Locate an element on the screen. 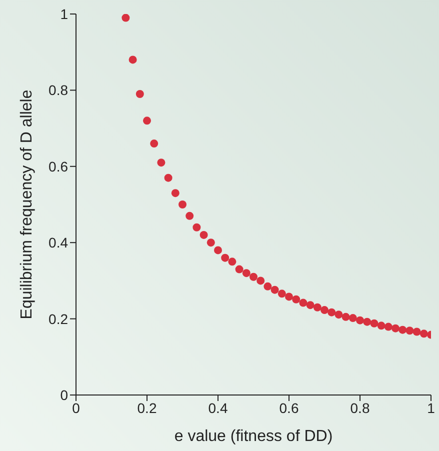 Image resolution: width=439 pixels, height=451 pixels. x-tick-label: 0.2 is located at coordinates (147, 408).